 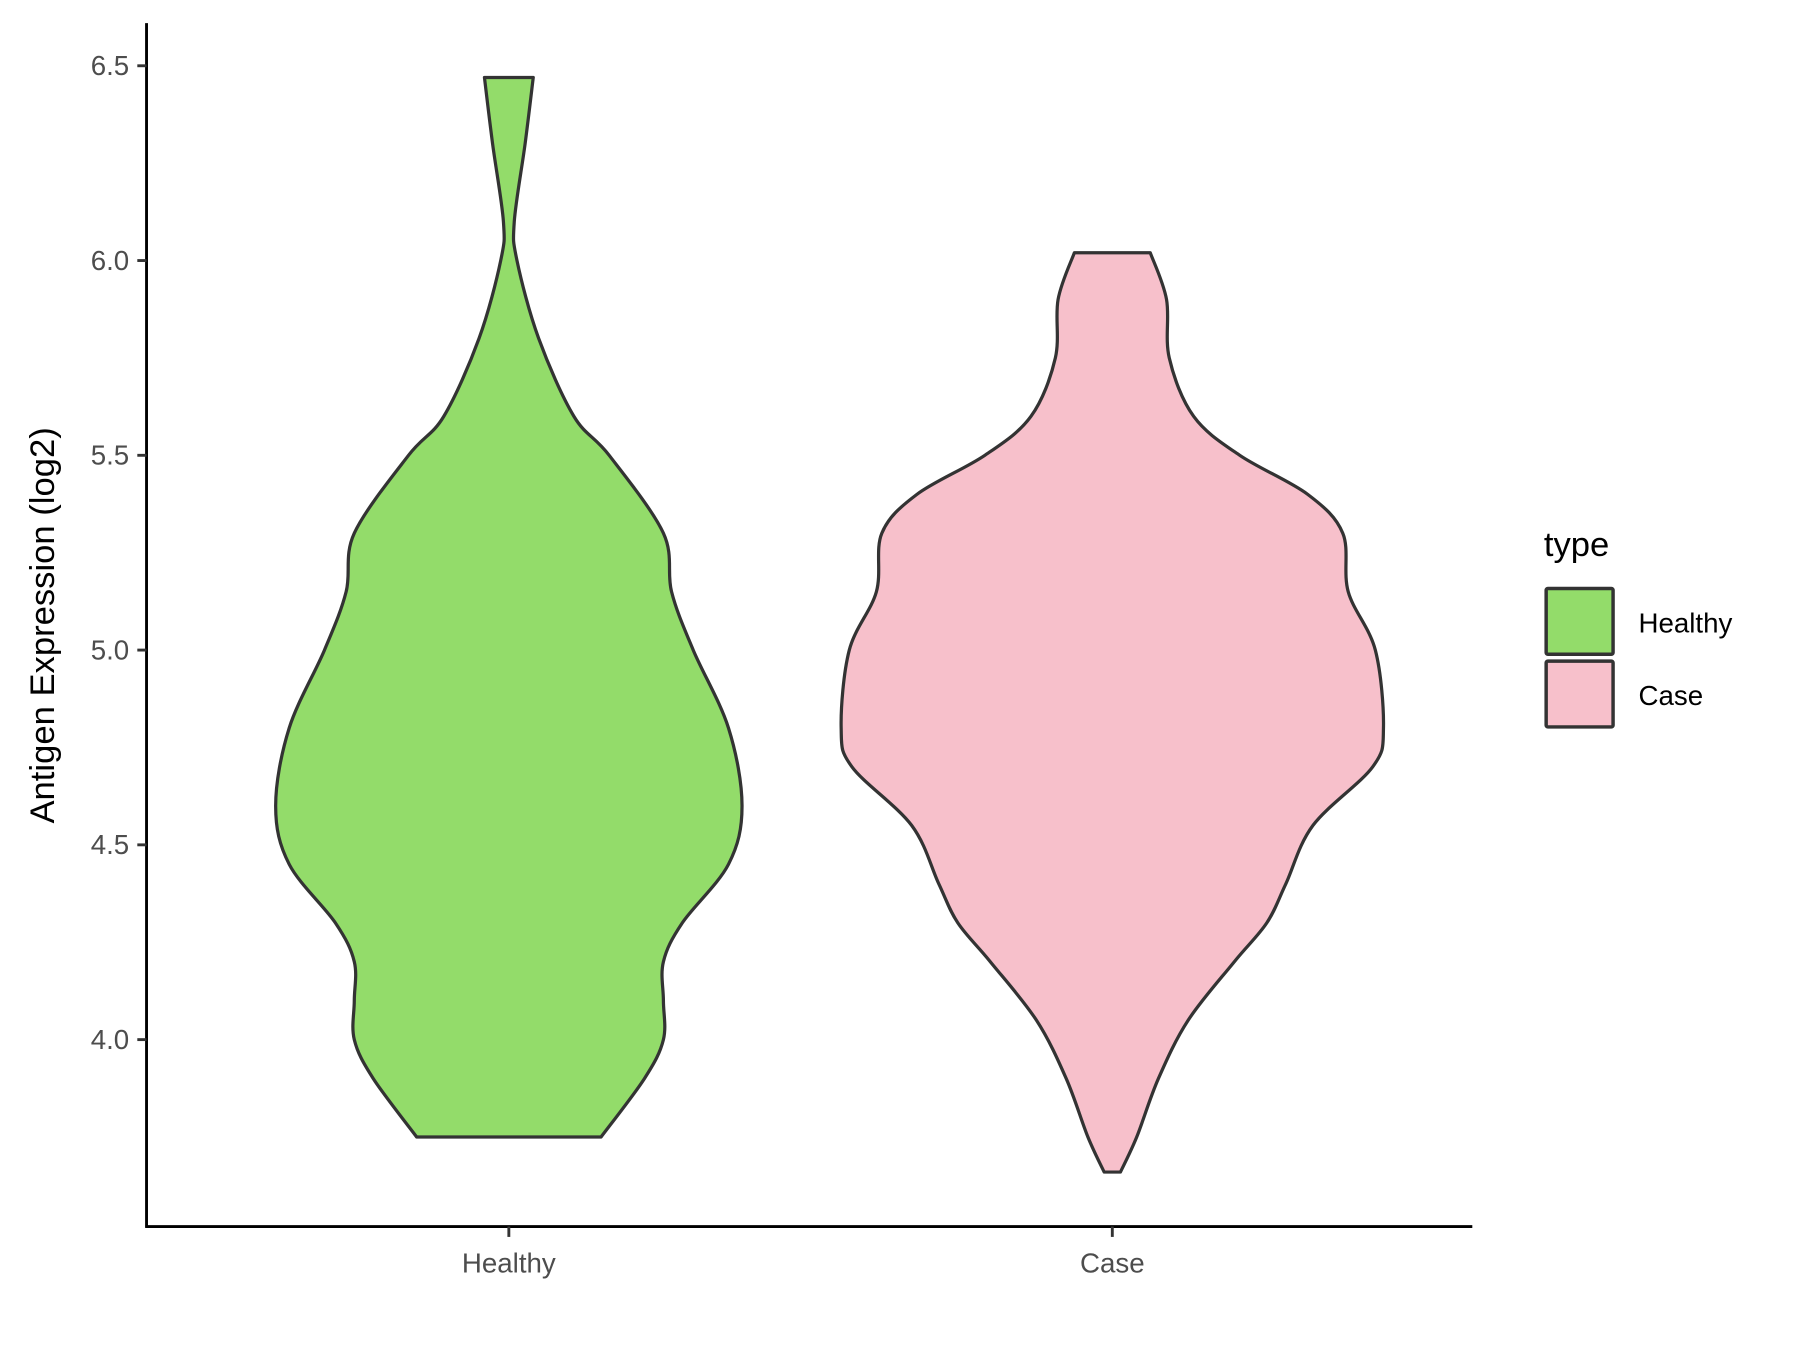 I want to click on legend: type Healthy Case, so click(x=1638, y=627).